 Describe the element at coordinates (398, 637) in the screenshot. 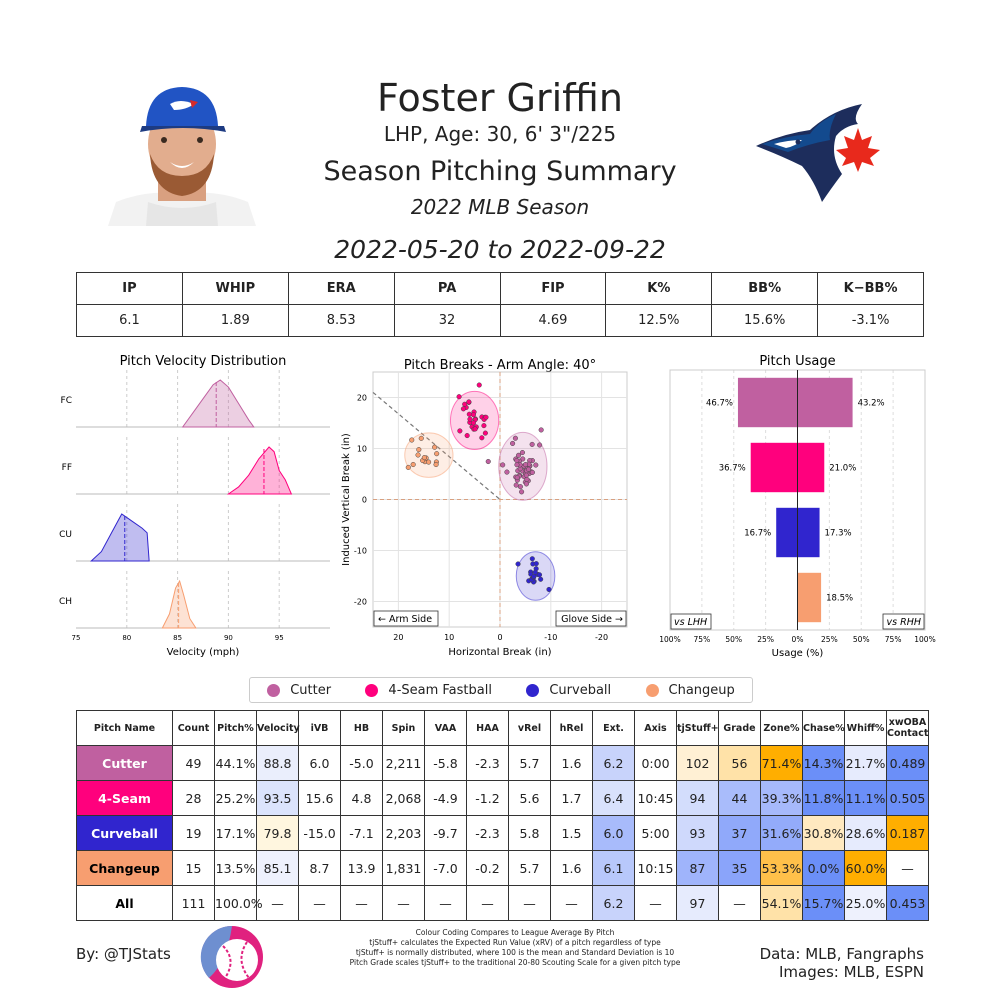

I see `x-tick-label: 20` at that location.